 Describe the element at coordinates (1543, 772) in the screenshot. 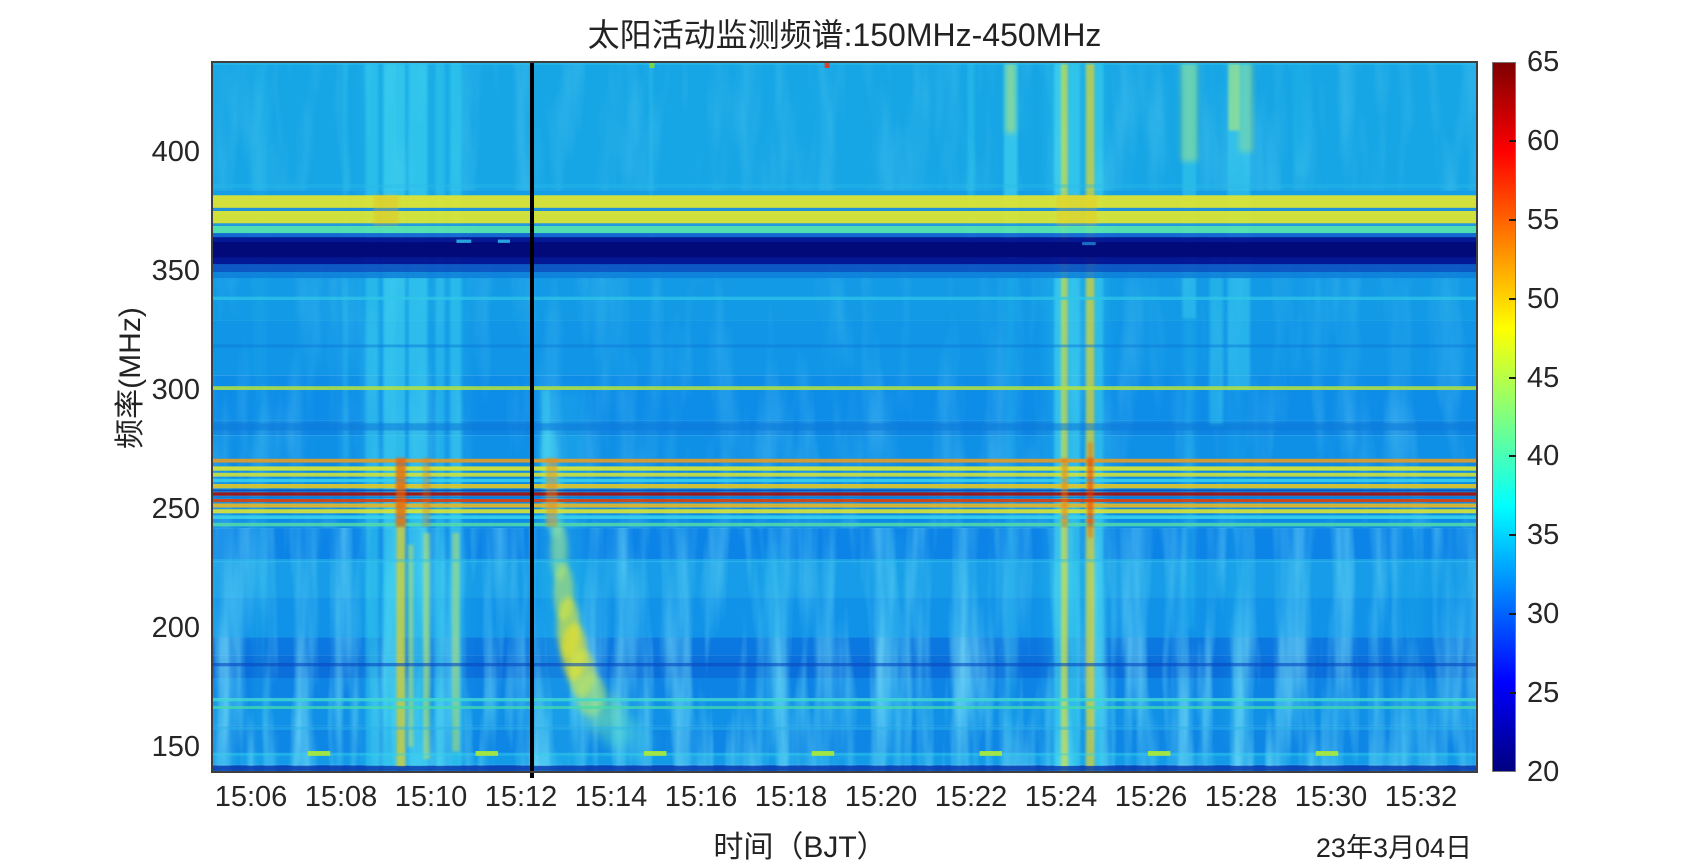

I see `colorbar-tick-label: 20` at that location.